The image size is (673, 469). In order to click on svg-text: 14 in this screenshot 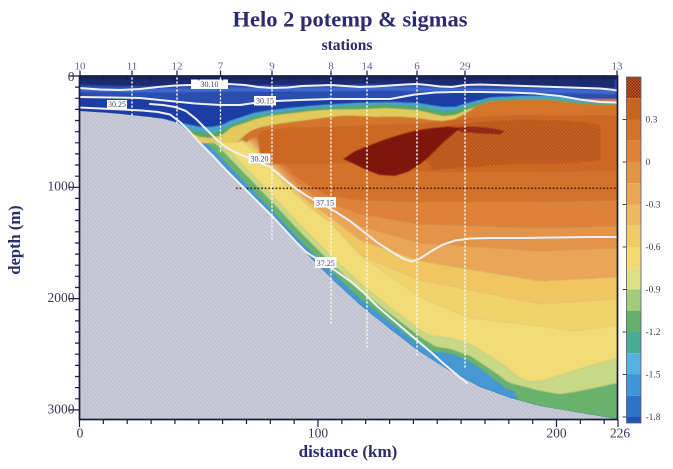, I will do `click(368, 67)`.